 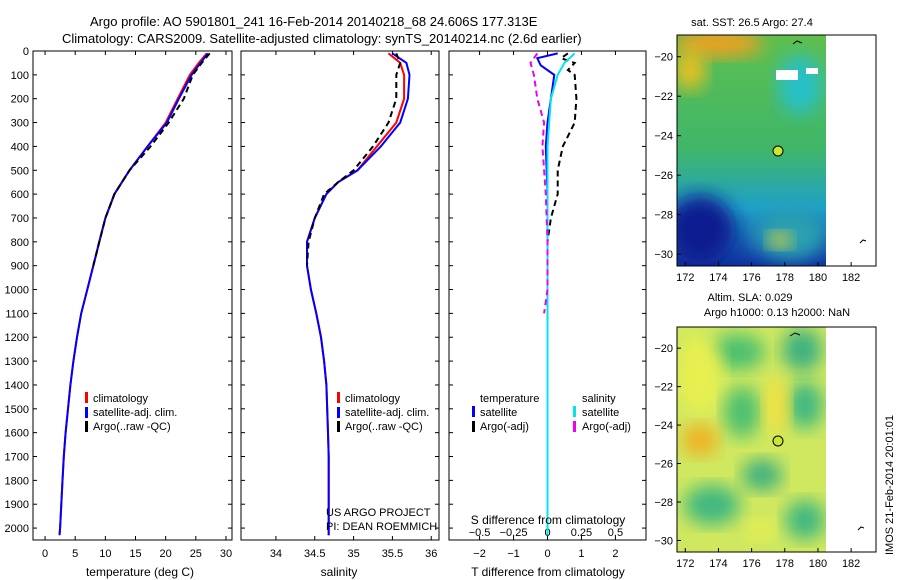 What do you see at coordinates (17, 458) in the screenshot?
I see `y-tick-label: 1700` at bounding box center [17, 458].